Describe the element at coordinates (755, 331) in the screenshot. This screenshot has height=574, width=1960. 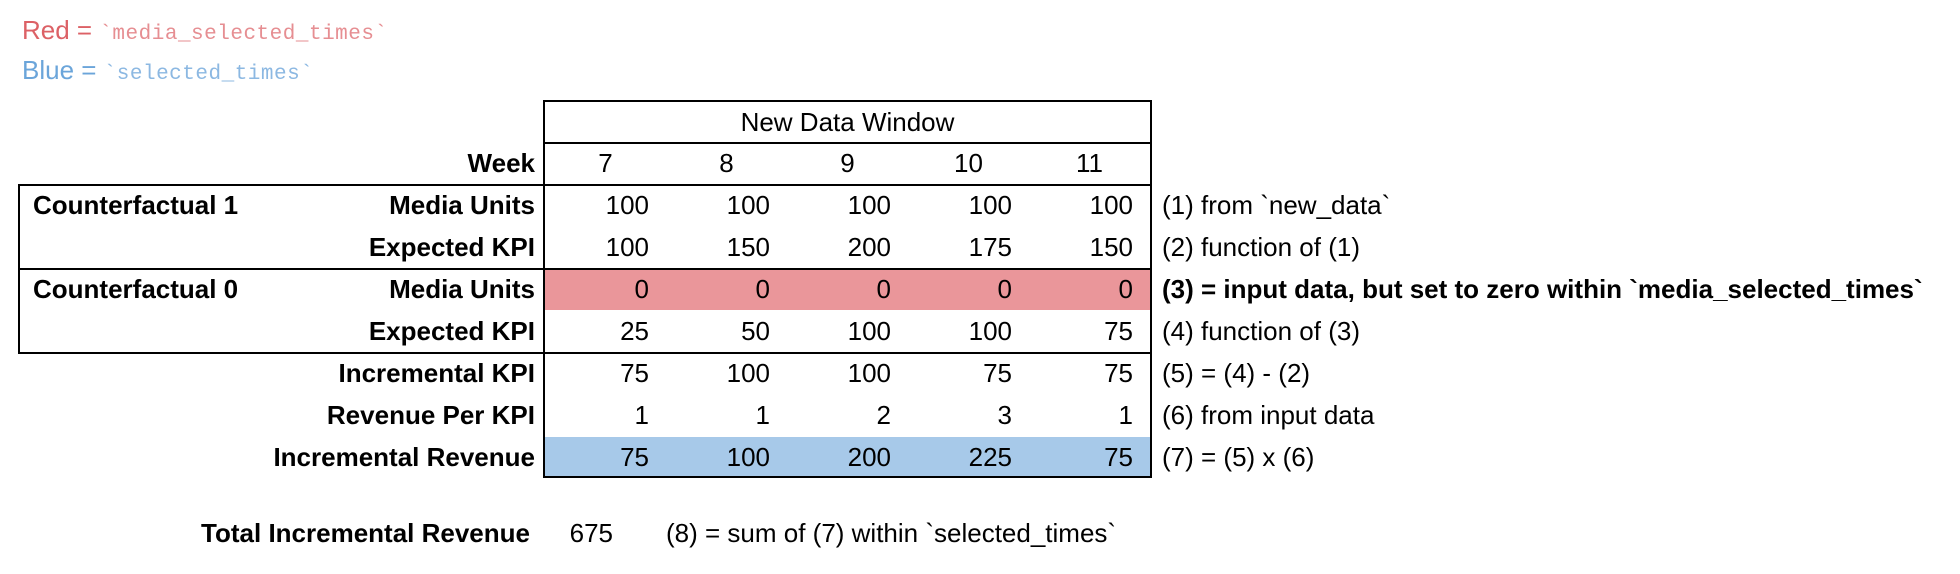
I see `value-cell: 50` at that location.